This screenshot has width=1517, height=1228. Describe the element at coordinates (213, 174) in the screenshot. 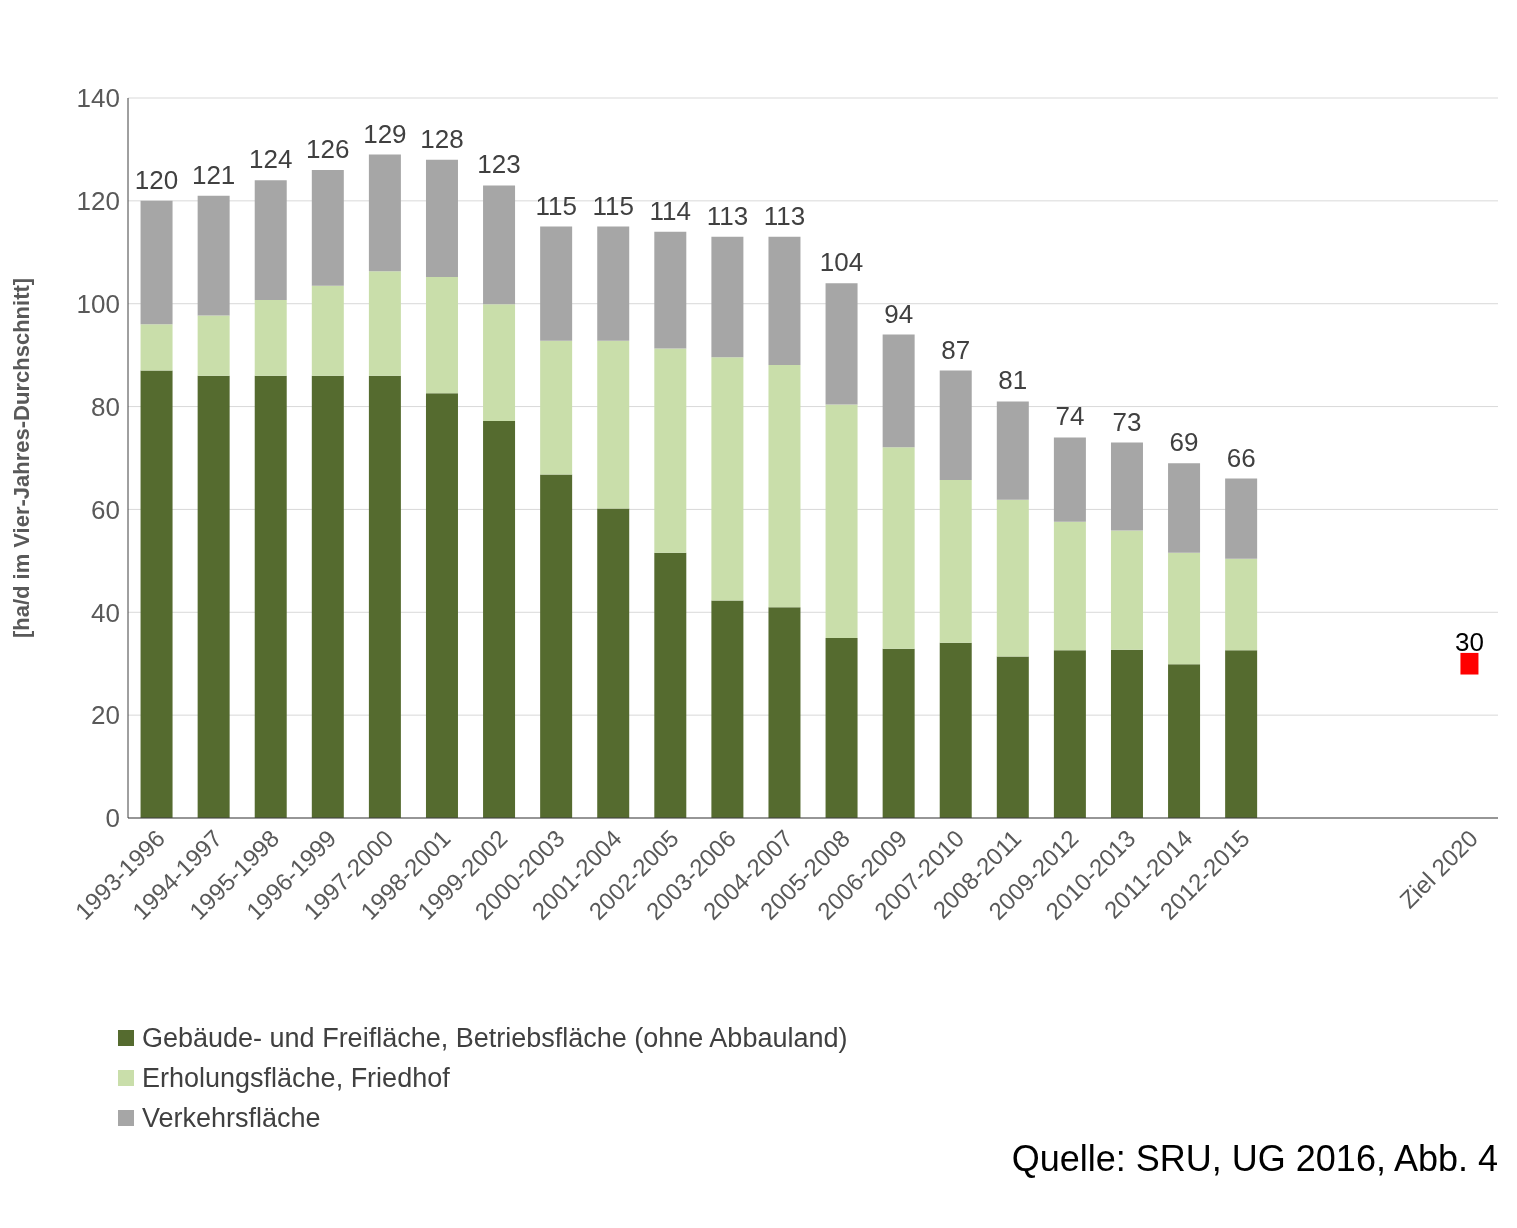

I see `total-label: 121` at that location.